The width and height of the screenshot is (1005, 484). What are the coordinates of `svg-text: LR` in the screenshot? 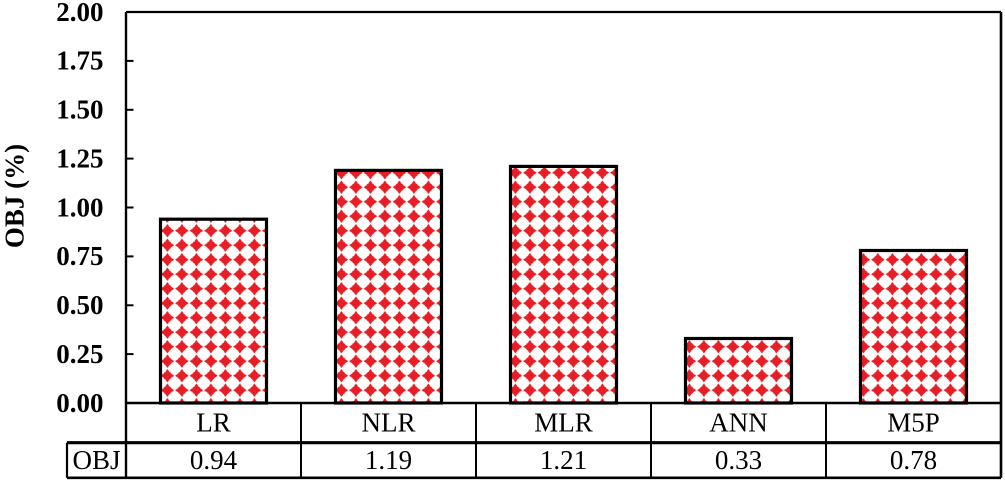 It's located at (213, 423).